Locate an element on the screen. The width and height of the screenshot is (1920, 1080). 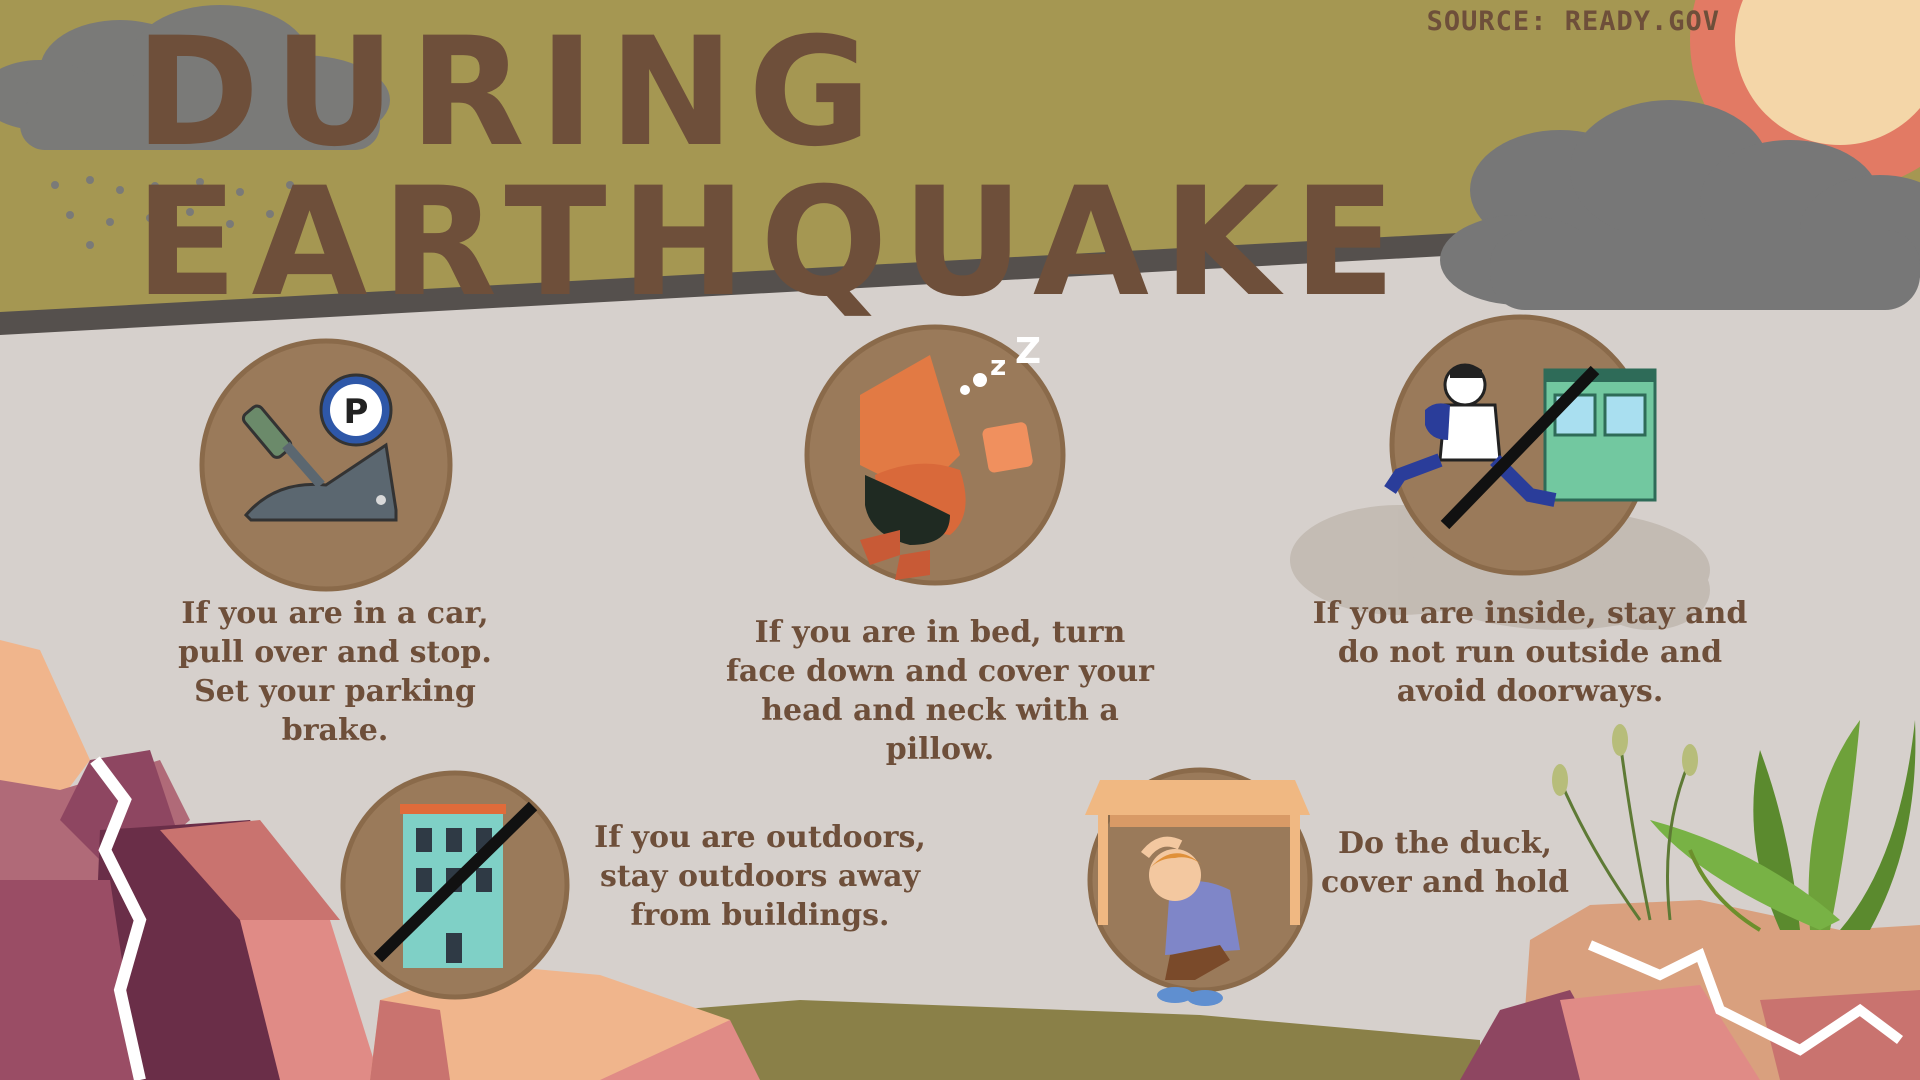
rocks-right is located at coordinates (1690, 990).